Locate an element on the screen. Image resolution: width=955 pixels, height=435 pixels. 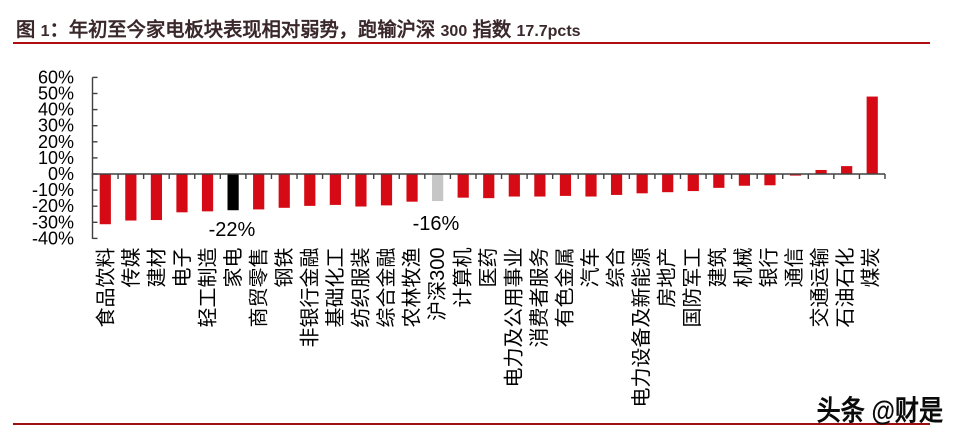
svg-text: 钢铁 is located at coordinates (284, 268).